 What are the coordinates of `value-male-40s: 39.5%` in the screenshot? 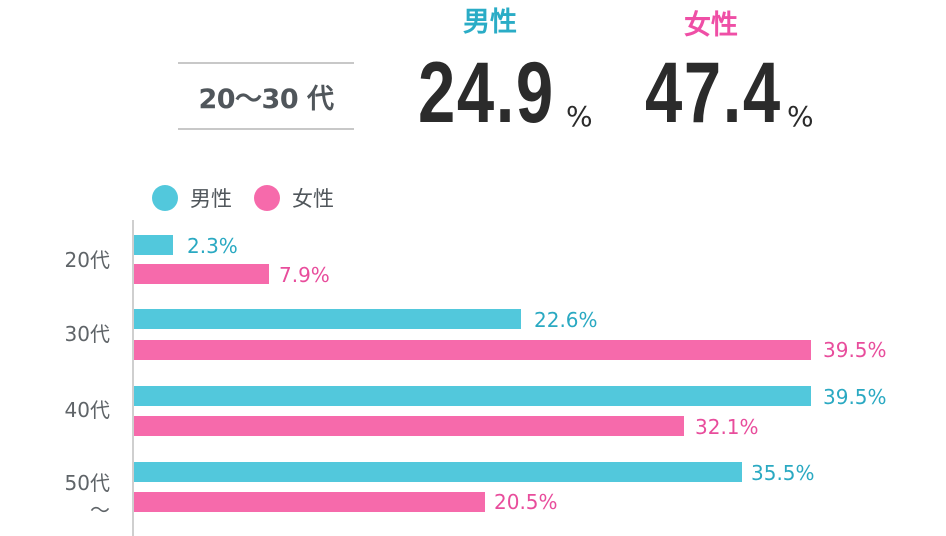 It's located at (855, 397).